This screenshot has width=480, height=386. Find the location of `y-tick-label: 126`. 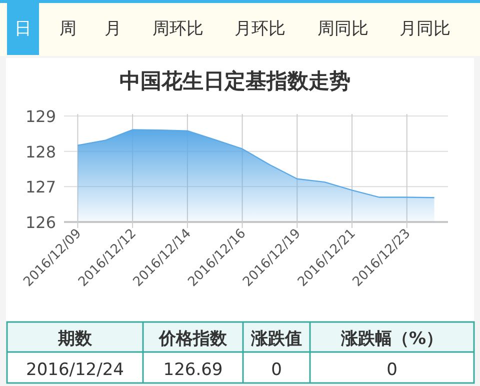

y-tick-label: 126 is located at coordinates (40, 222).